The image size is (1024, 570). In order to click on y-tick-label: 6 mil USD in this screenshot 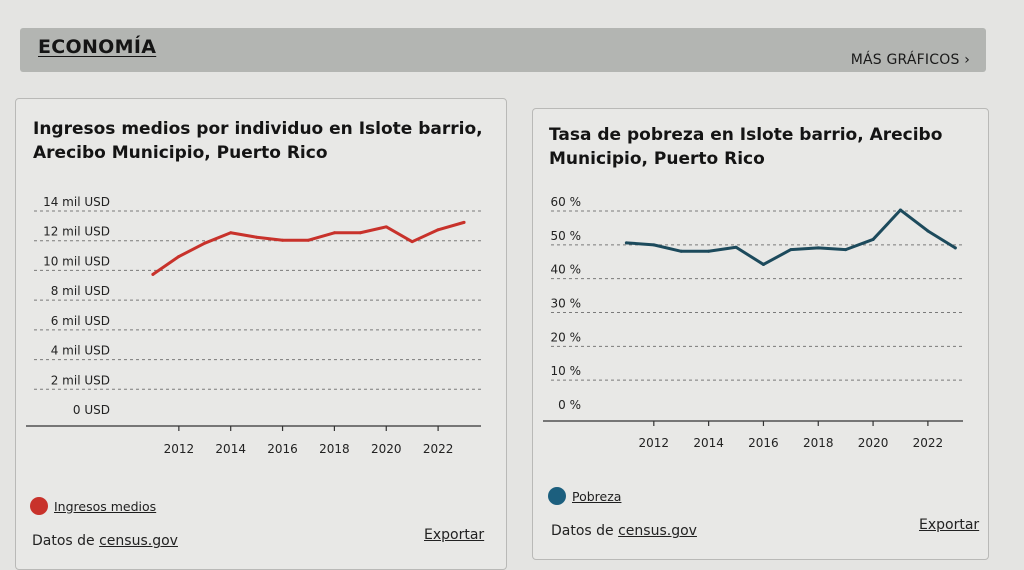, I will do `click(80, 321)`.